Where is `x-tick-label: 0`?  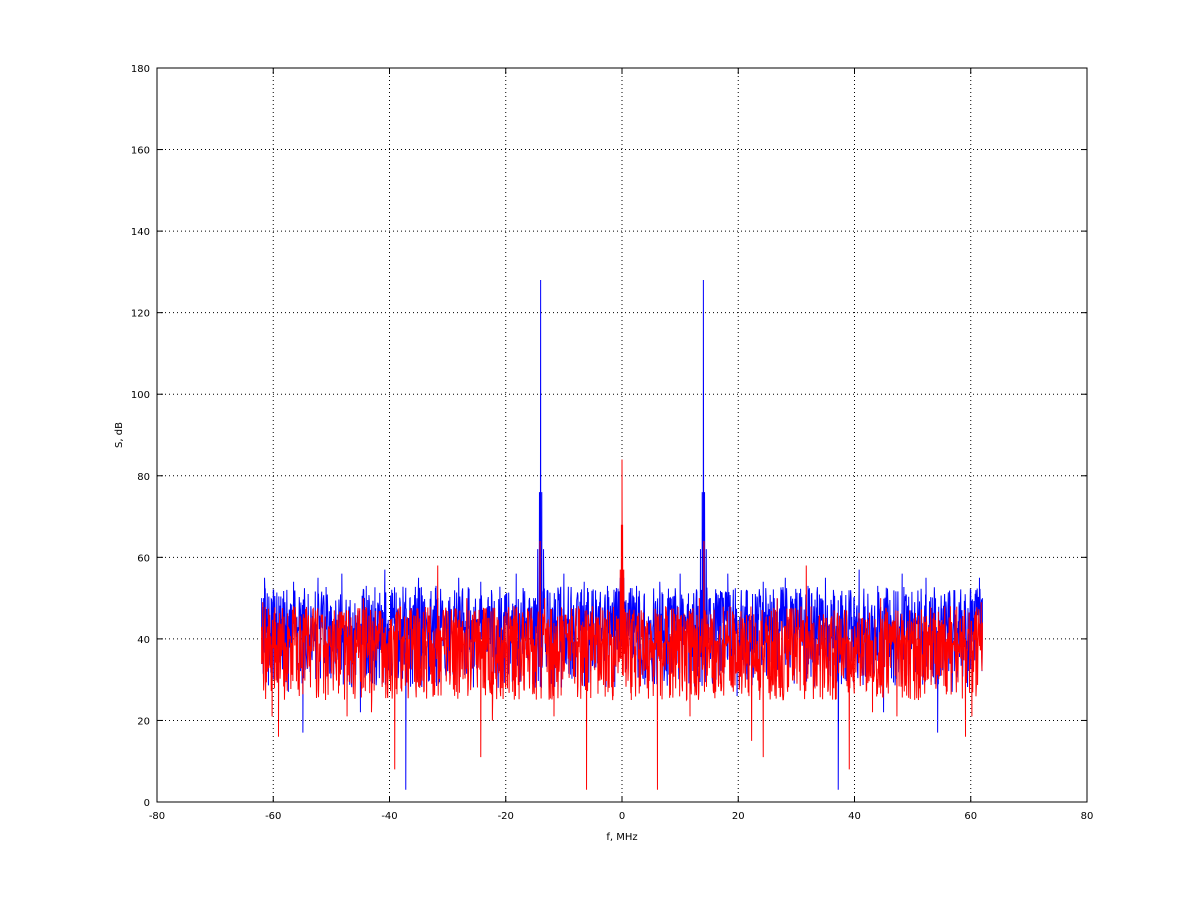
x-tick-label: 0 is located at coordinates (622, 816).